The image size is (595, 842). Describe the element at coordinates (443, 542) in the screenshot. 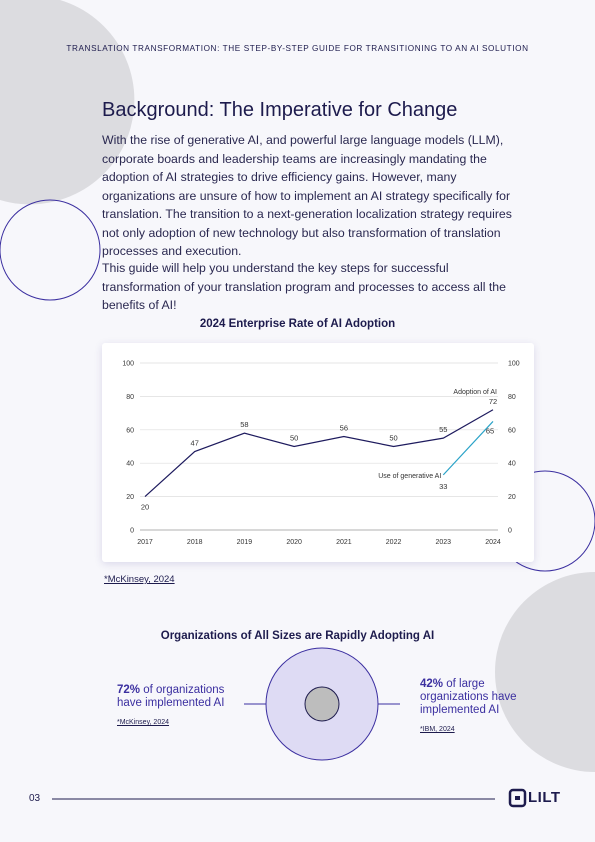

I see `x-tick-label: 2023` at that location.